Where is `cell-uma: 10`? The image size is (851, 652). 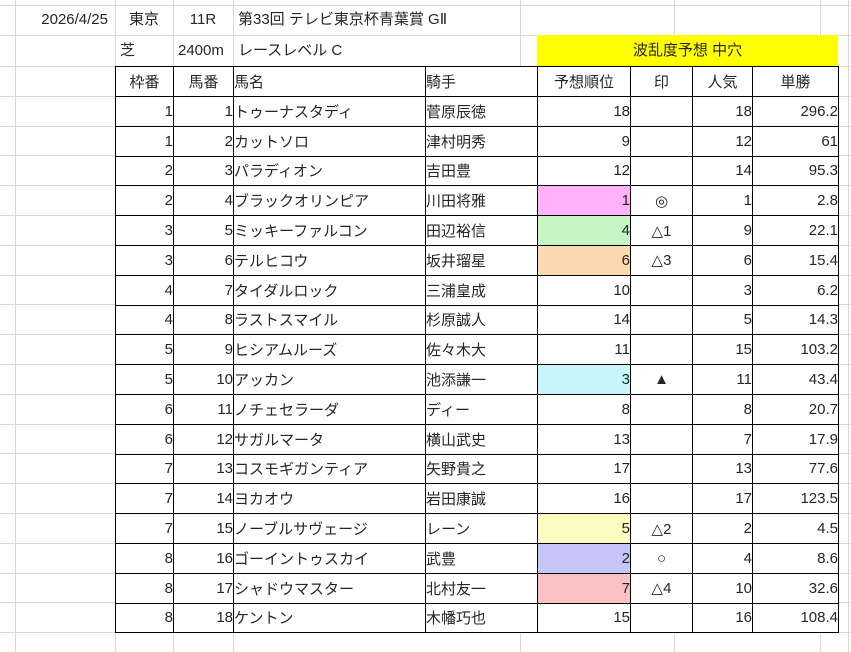
cell-uma: 10 is located at coordinates (203, 379).